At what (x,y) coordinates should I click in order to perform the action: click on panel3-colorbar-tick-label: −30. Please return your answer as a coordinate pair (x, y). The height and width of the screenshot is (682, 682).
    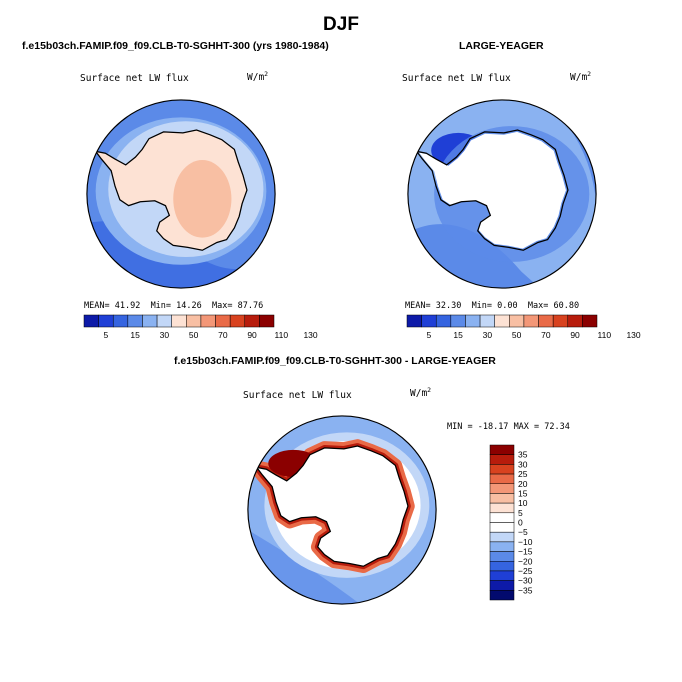
    Looking at the image, I should click on (525, 581).